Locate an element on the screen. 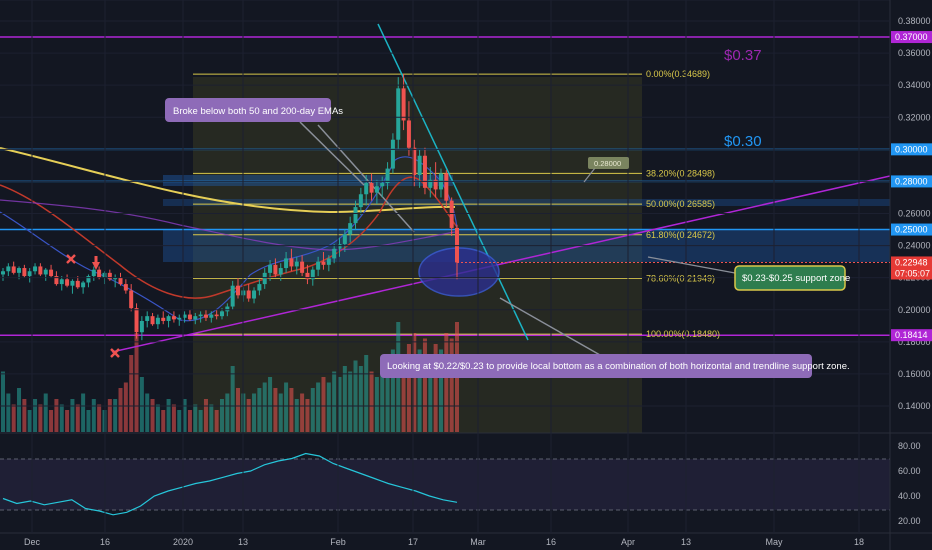  x-tick-label: Mar is located at coordinates (478, 542).